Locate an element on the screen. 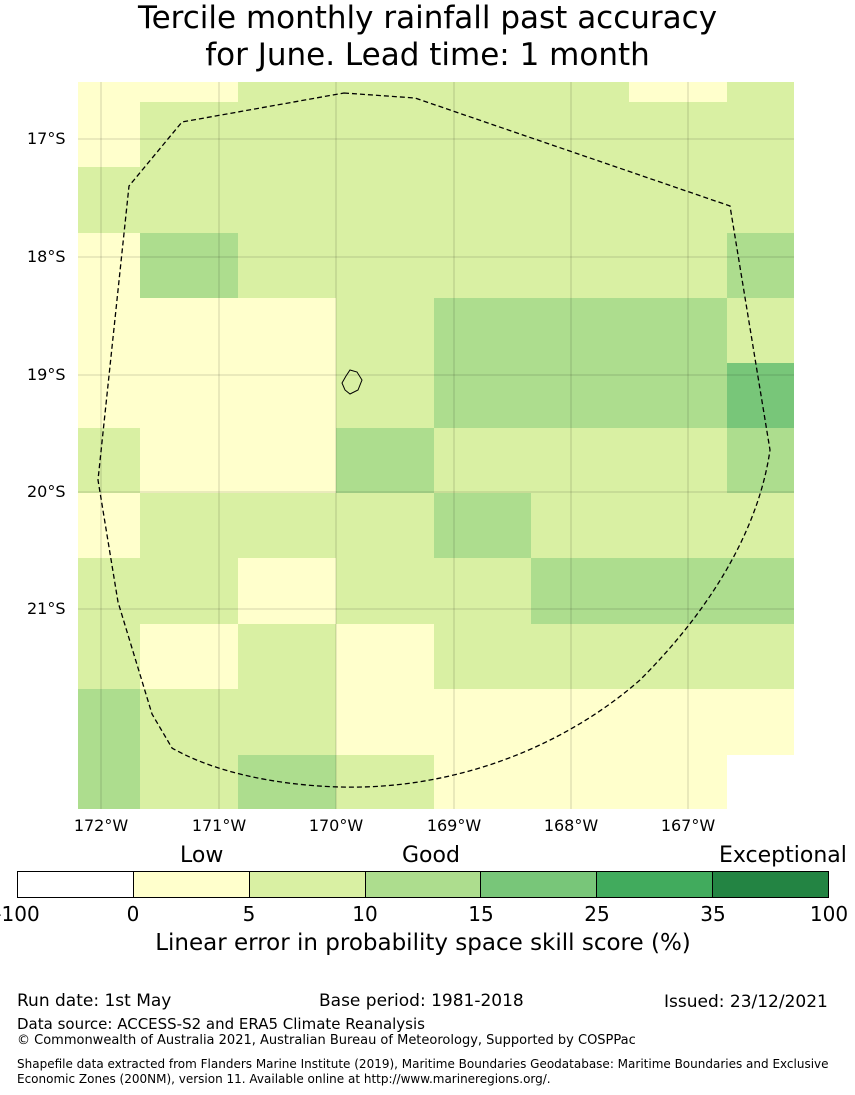 The image size is (855, 1095). lat-label-21s: 21°S is located at coordinates (46, 608).